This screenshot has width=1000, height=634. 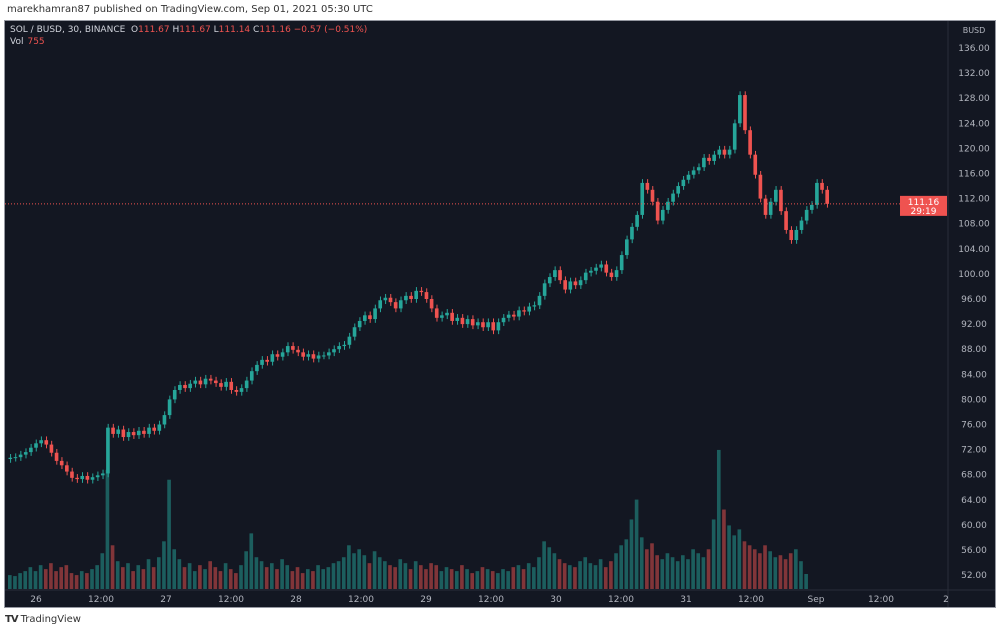 What do you see at coordinates (974, 576) in the screenshot?
I see `y-tick-label: 52.00` at bounding box center [974, 576].